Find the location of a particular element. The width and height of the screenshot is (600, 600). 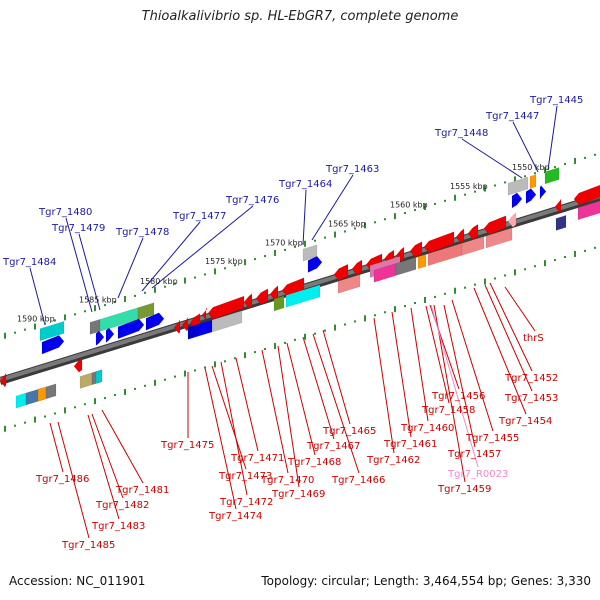

kbp-label: 1575 kbp is located at coordinates (224, 261).